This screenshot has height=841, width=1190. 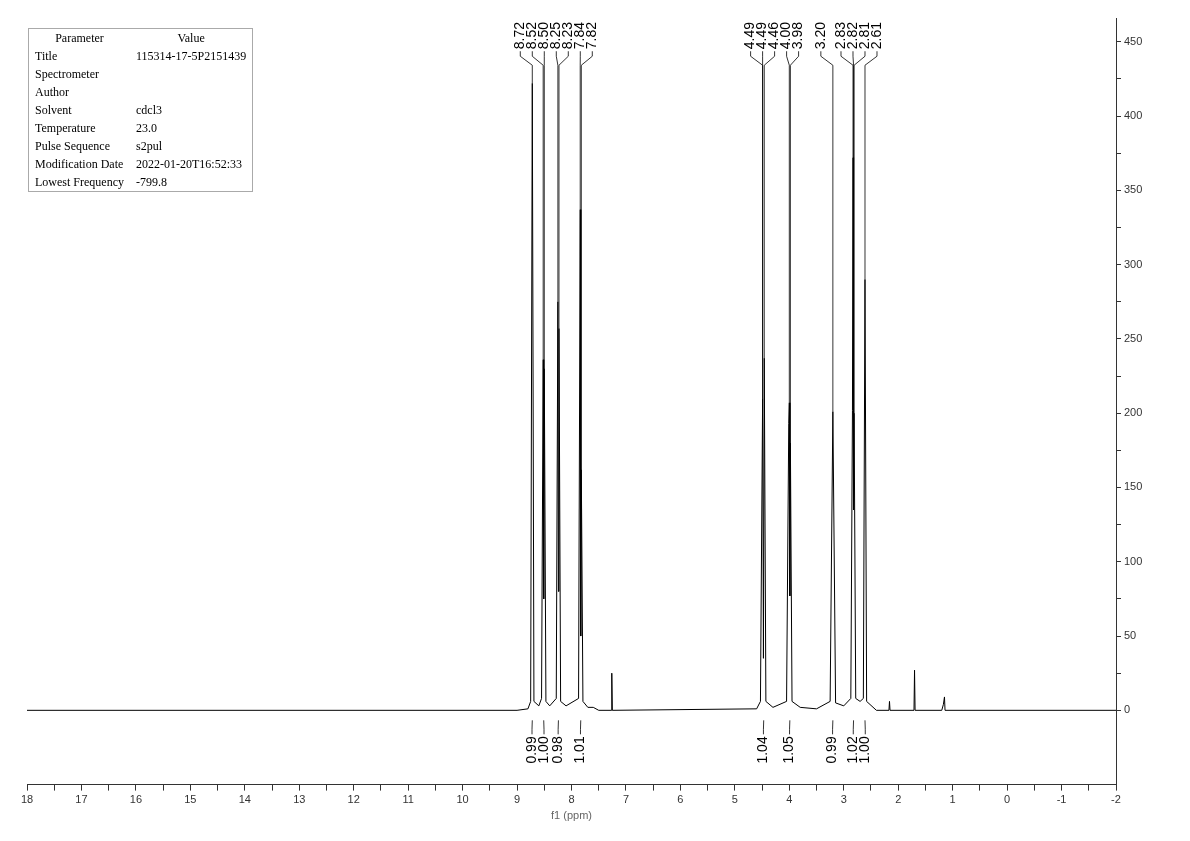 What do you see at coordinates (462, 799) in the screenshot?
I see `x-tick-label: 10` at bounding box center [462, 799].